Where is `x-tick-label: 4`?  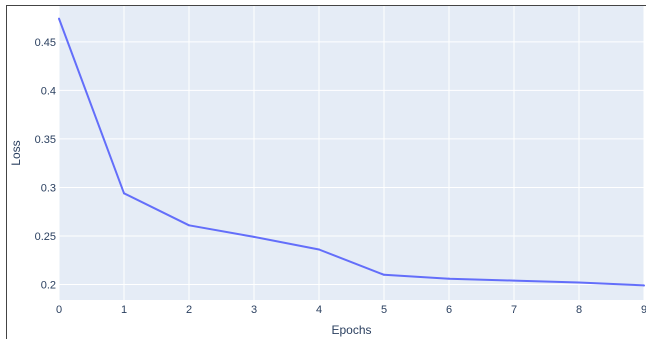
x-tick-label: 4 is located at coordinates (319, 310).